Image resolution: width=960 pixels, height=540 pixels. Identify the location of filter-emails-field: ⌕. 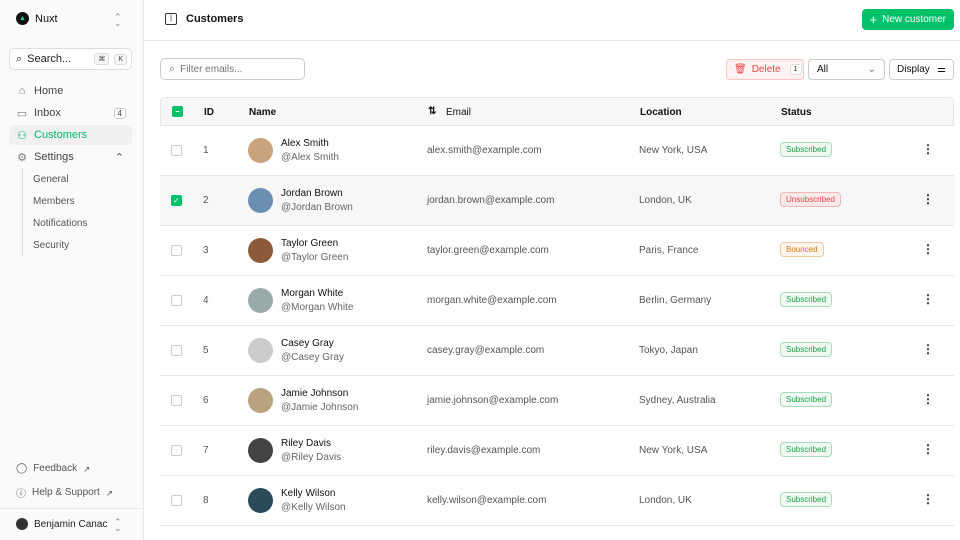
(232, 69).